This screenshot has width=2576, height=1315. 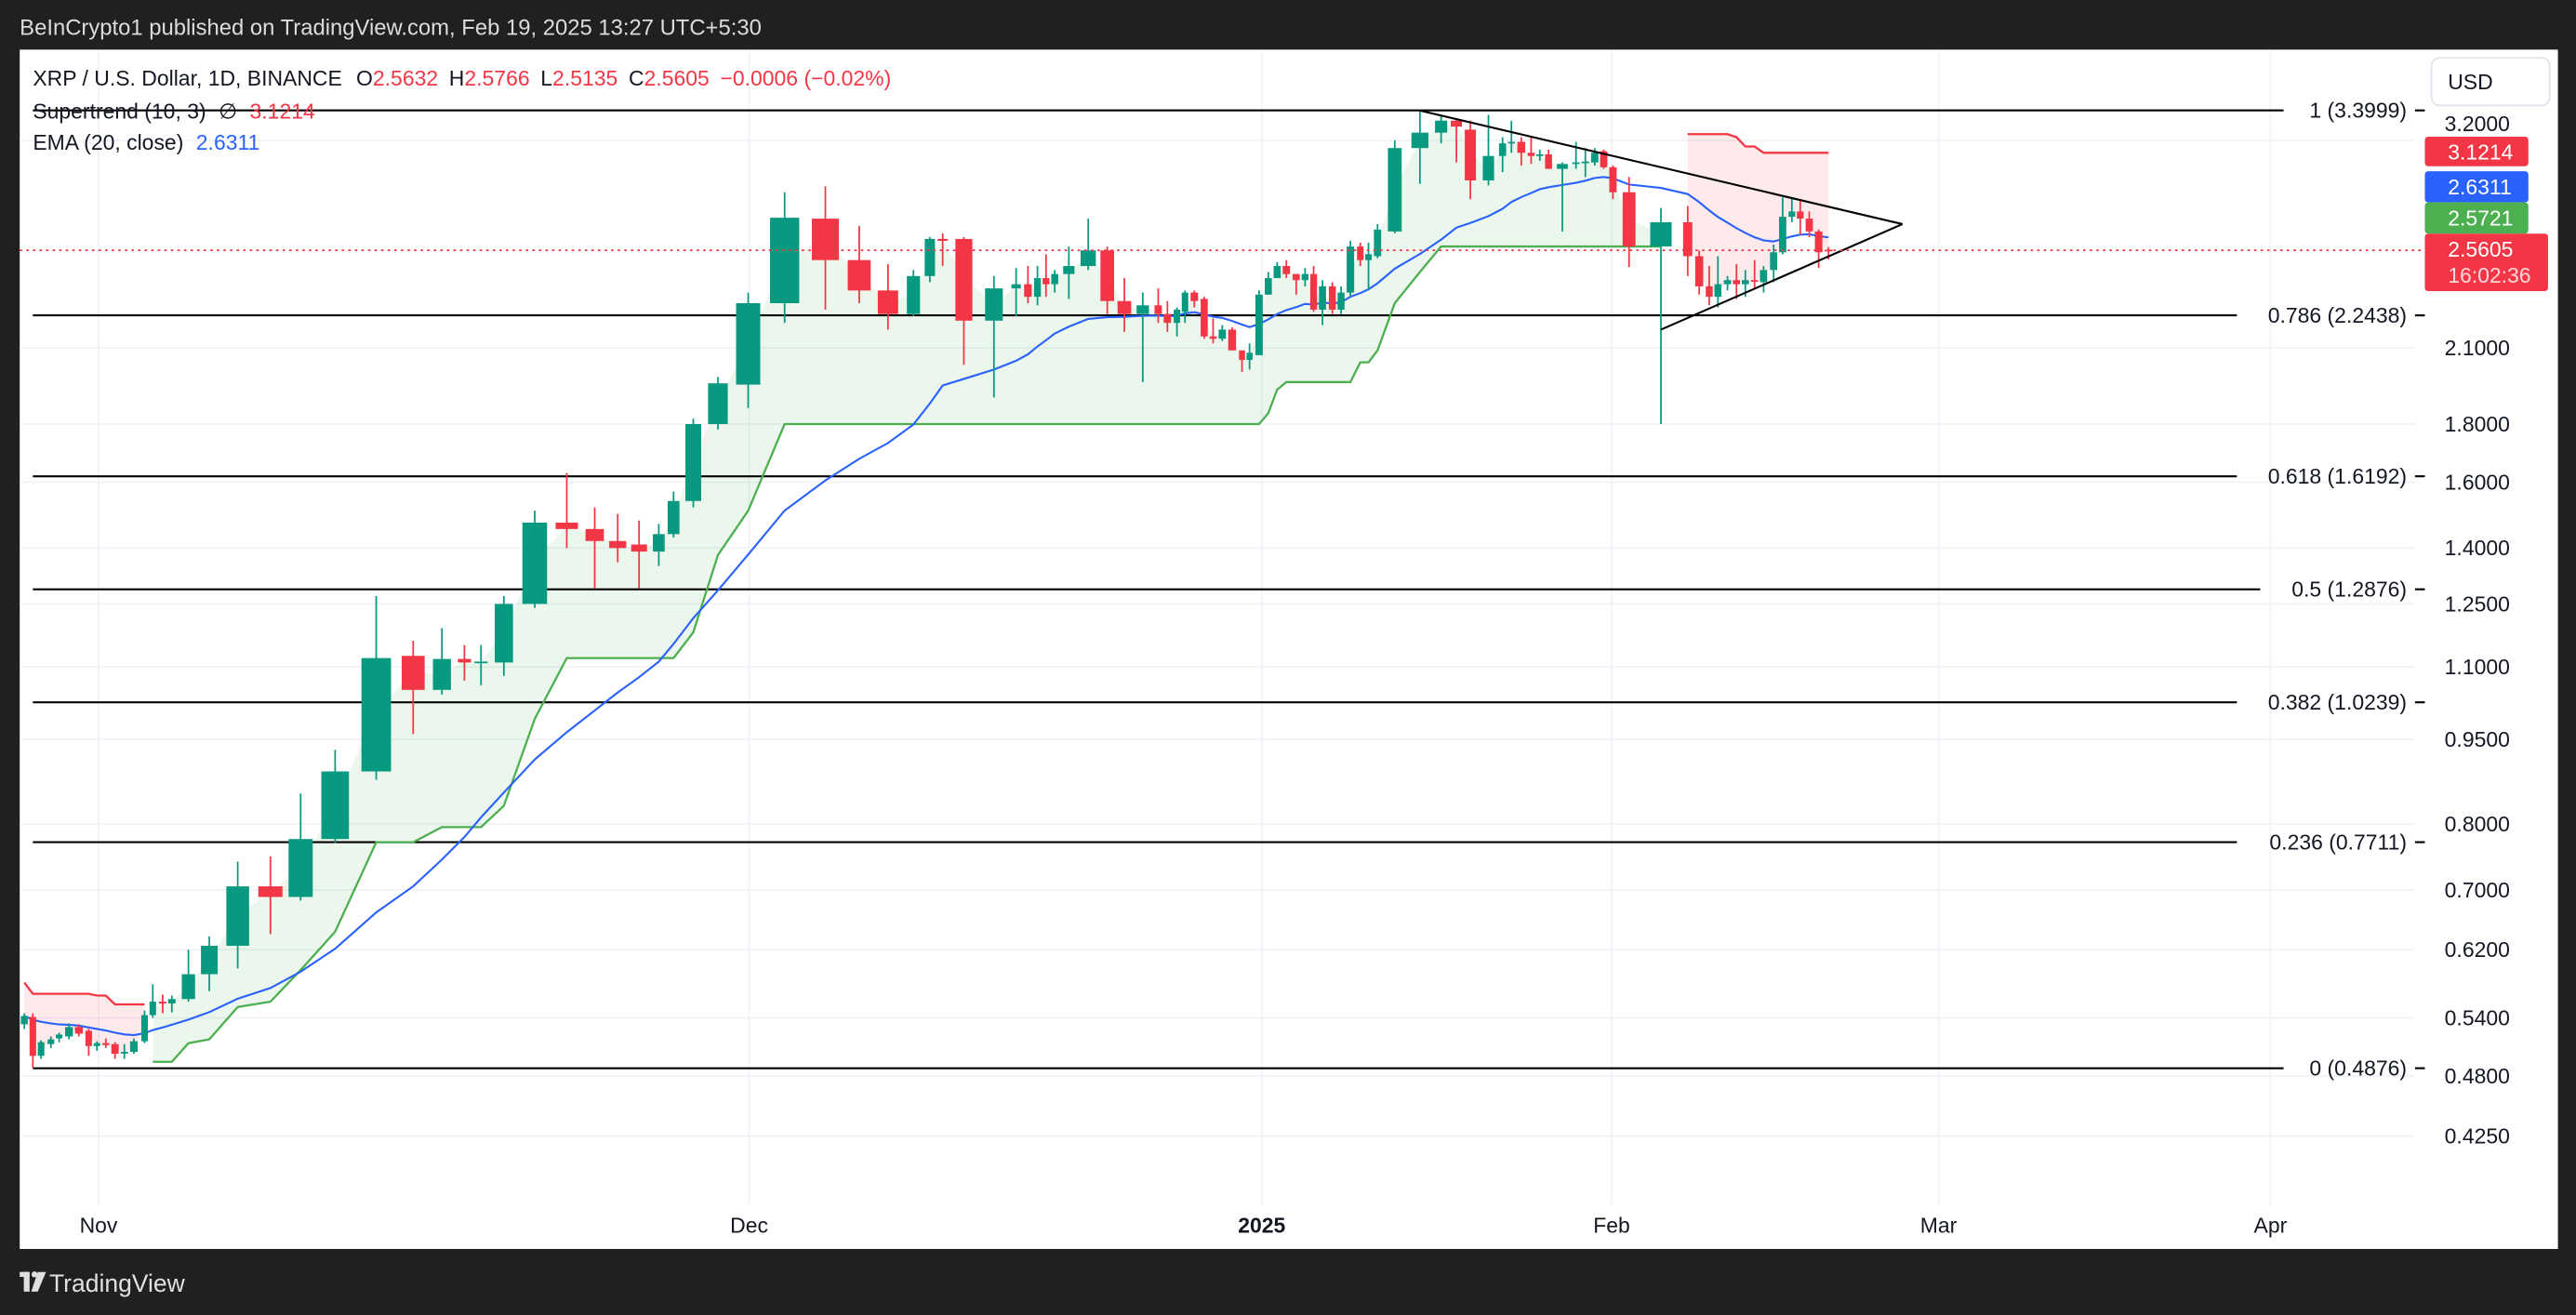 What do you see at coordinates (677, 78) in the screenshot?
I see `close-value: 2.5605` at bounding box center [677, 78].